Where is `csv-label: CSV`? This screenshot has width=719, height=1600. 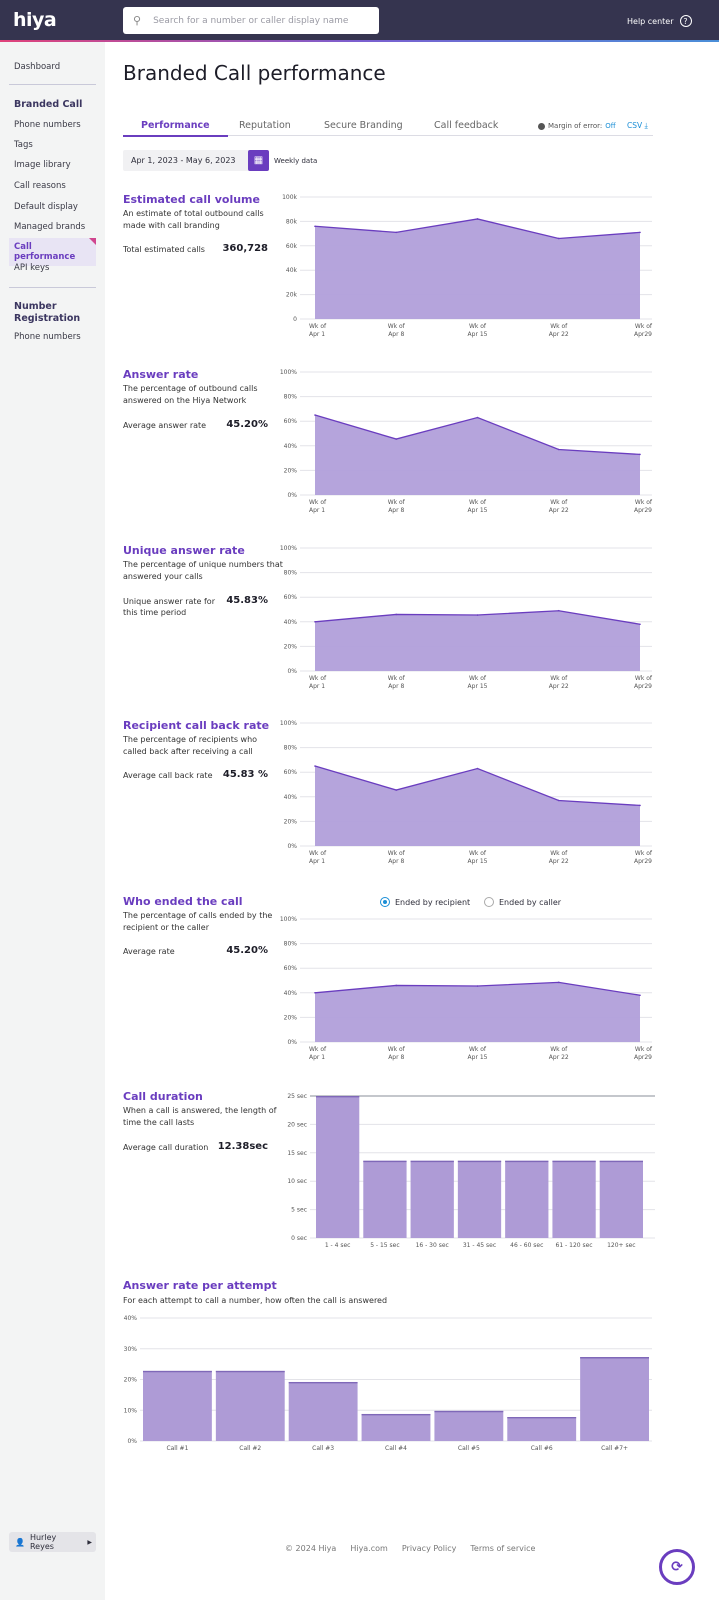
csv-label: CSV is located at coordinates (635, 125).